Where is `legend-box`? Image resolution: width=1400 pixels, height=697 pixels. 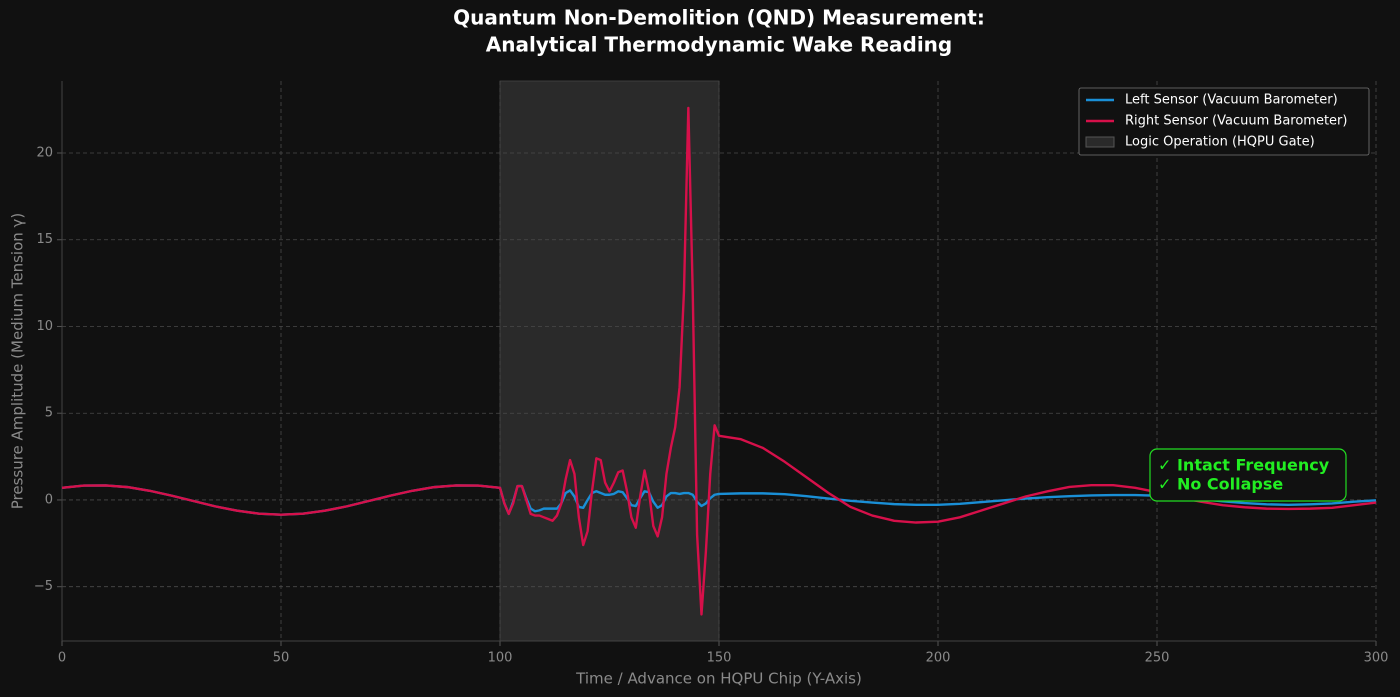 legend-box is located at coordinates (1224, 121).